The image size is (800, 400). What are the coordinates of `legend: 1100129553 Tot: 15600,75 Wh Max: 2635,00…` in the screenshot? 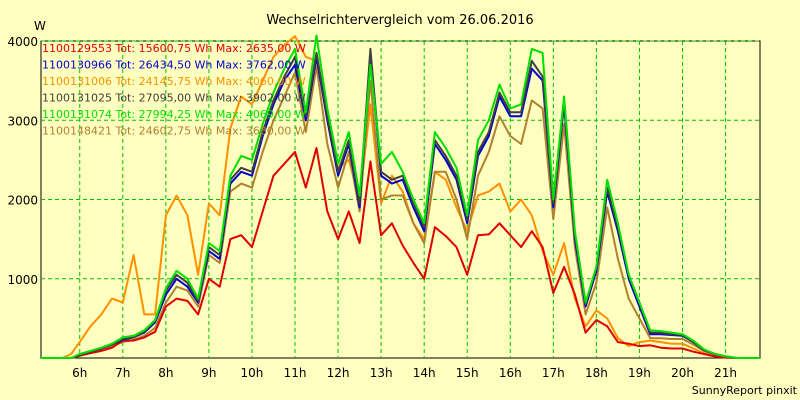 It's located at (174, 90).